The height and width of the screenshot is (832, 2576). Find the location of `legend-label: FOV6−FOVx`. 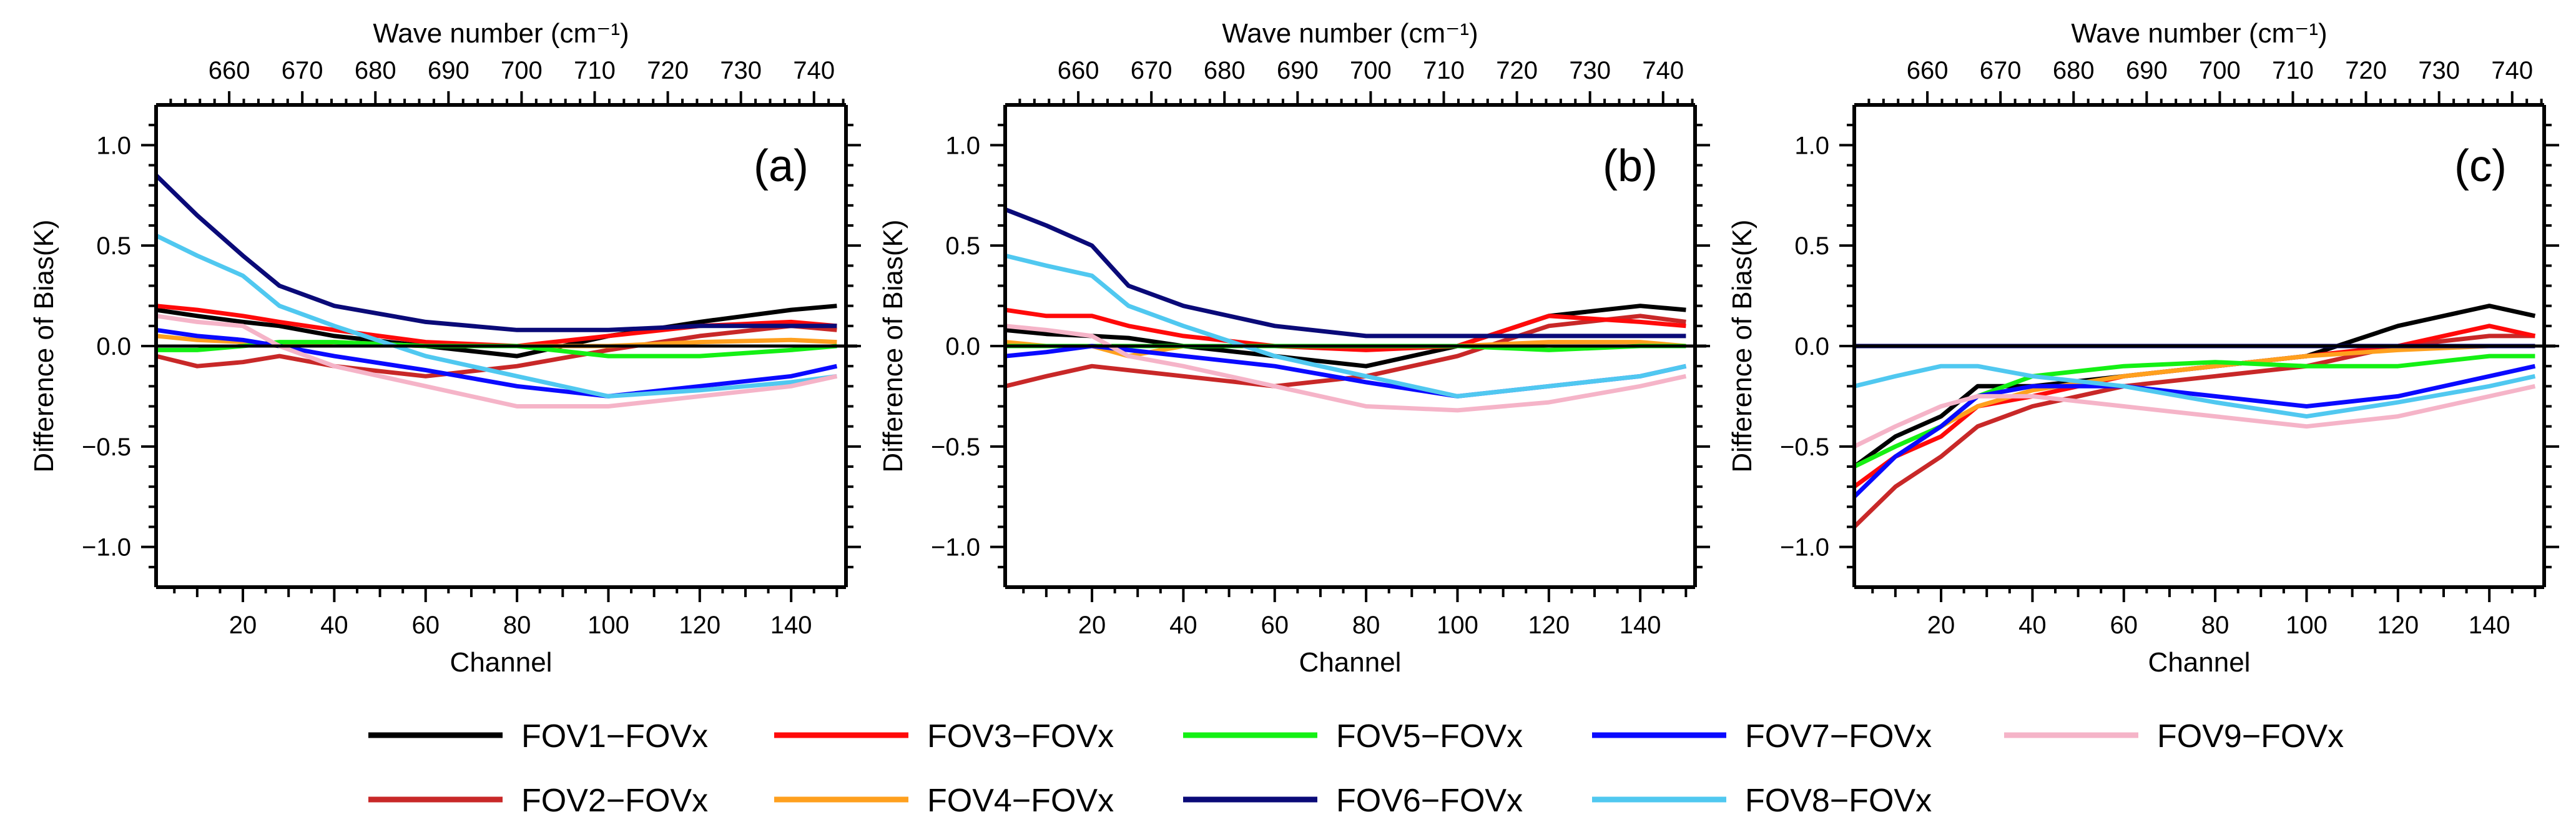

legend-label: FOV6−FOVx is located at coordinates (1429, 801).